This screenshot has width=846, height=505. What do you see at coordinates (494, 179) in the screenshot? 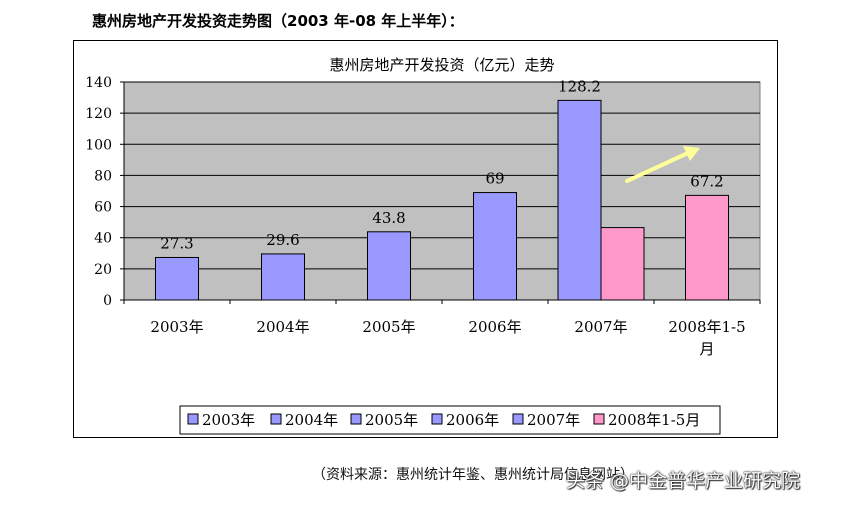
I see `data-label: 69` at bounding box center [494, 179].